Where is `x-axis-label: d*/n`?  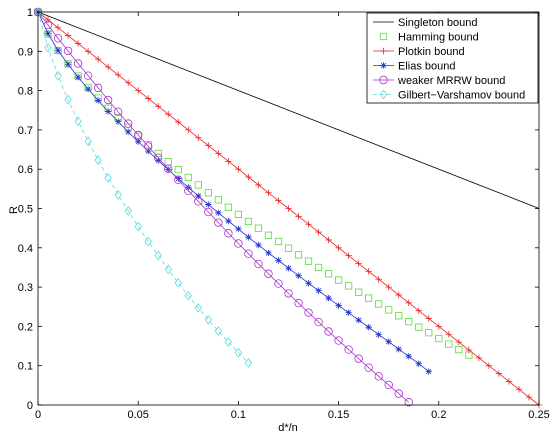
x-axis-label: d*/n is located at coordinates (288, 428).